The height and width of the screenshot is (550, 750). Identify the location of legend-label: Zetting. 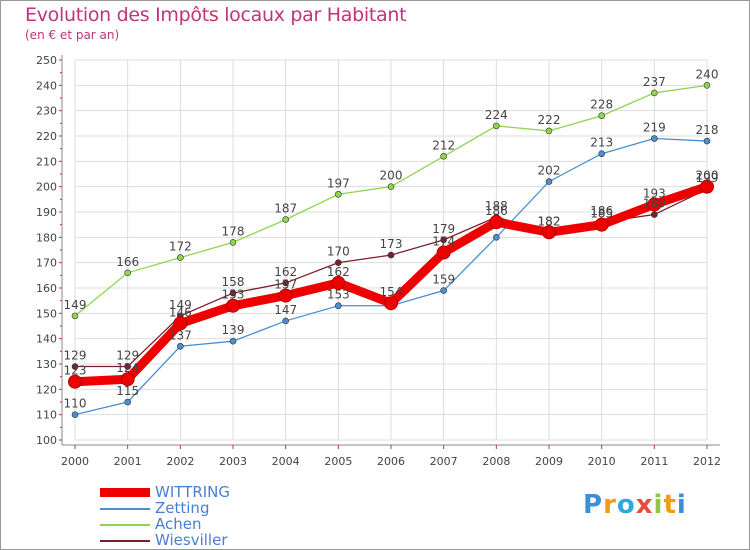
(182, 508).